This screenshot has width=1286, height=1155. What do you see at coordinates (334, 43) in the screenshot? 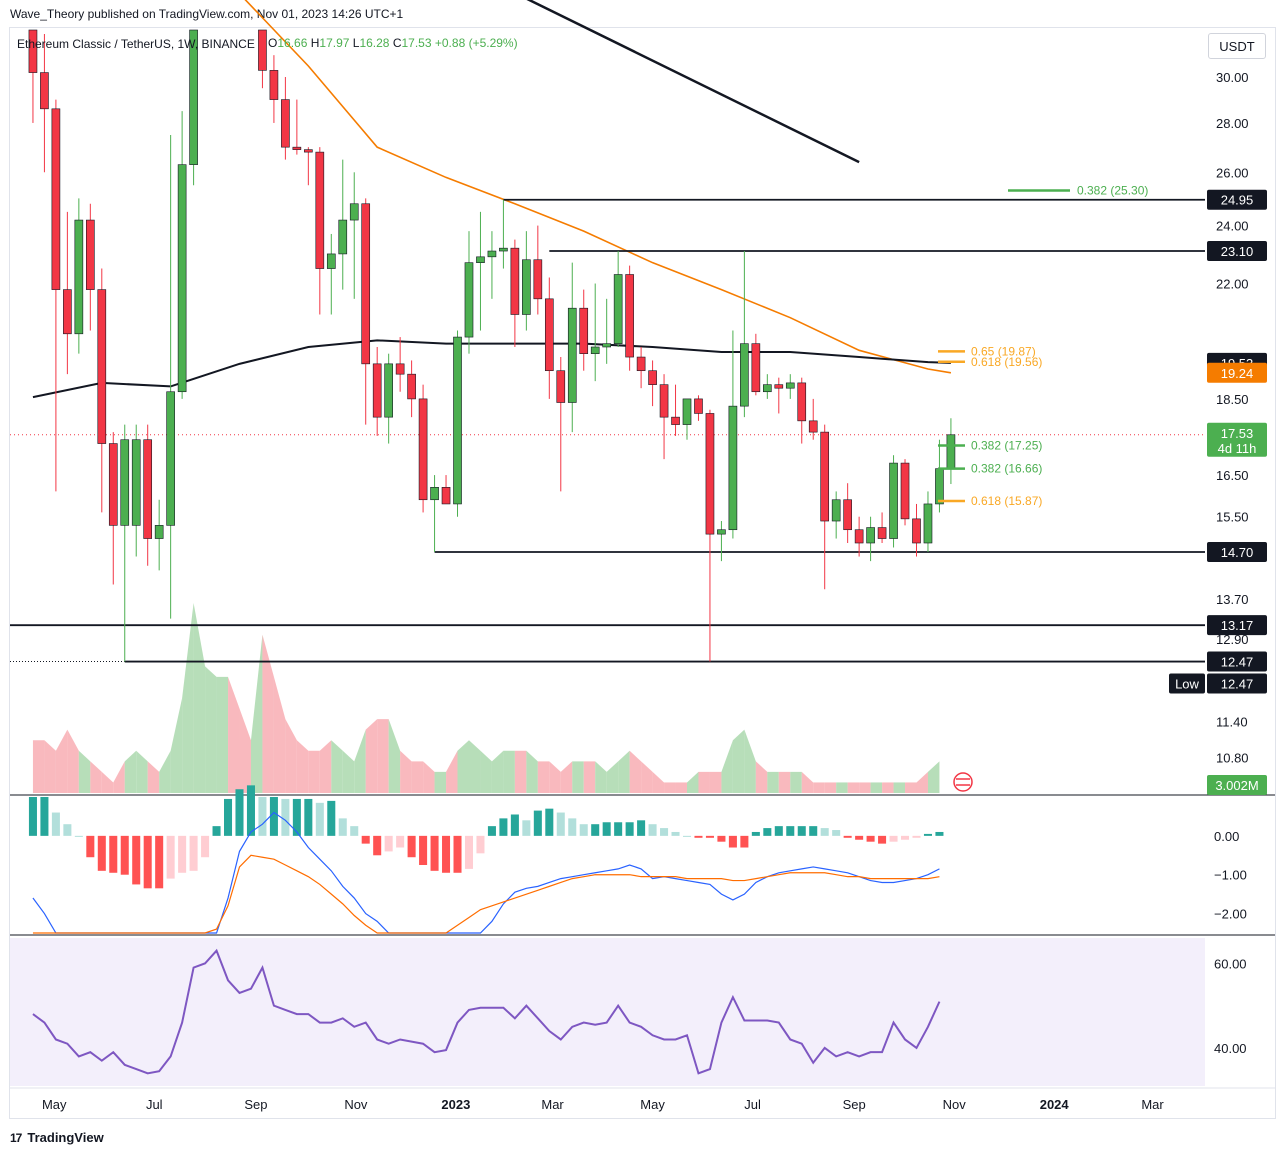
I see `high-value: 17.97` at bounding box center [334, 43].